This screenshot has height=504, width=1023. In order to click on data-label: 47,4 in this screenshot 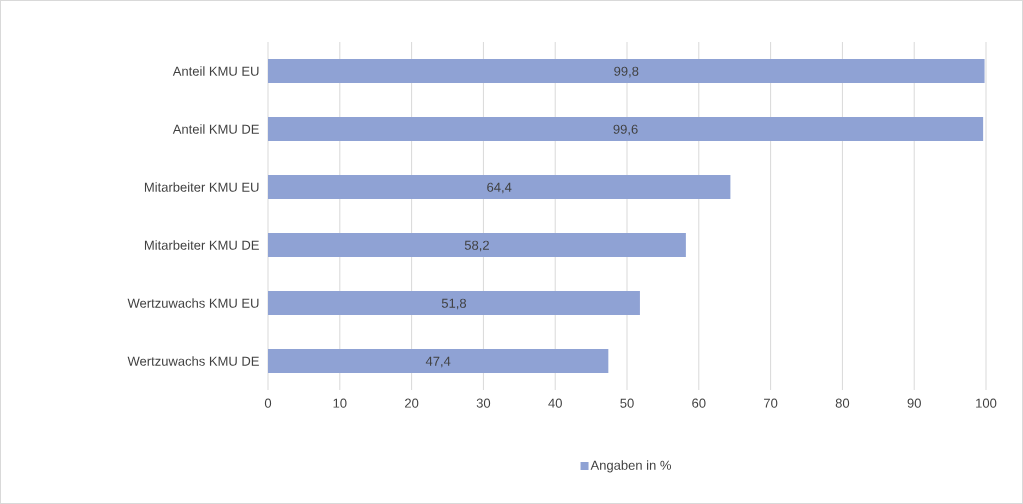, I will do `click(438, 362)`.